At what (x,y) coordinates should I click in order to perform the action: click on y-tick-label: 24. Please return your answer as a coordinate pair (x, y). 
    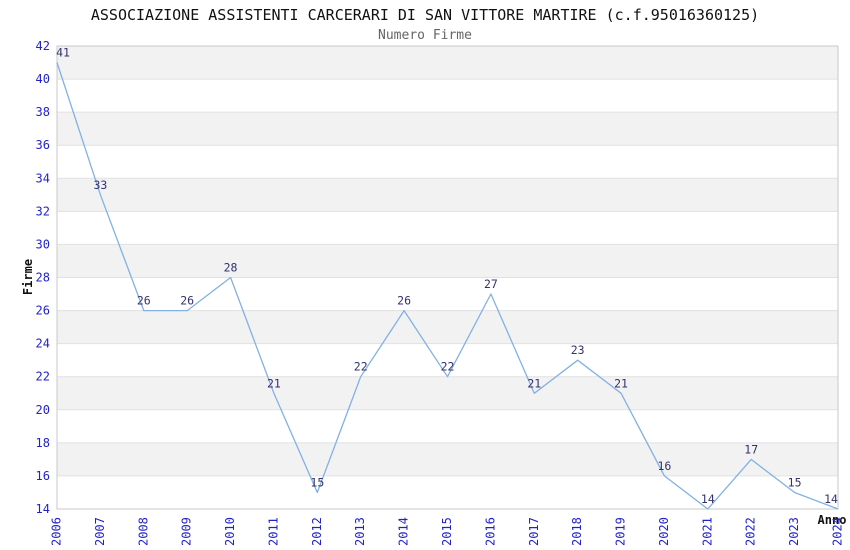
    Looking at the image, I should click on (43, 344).